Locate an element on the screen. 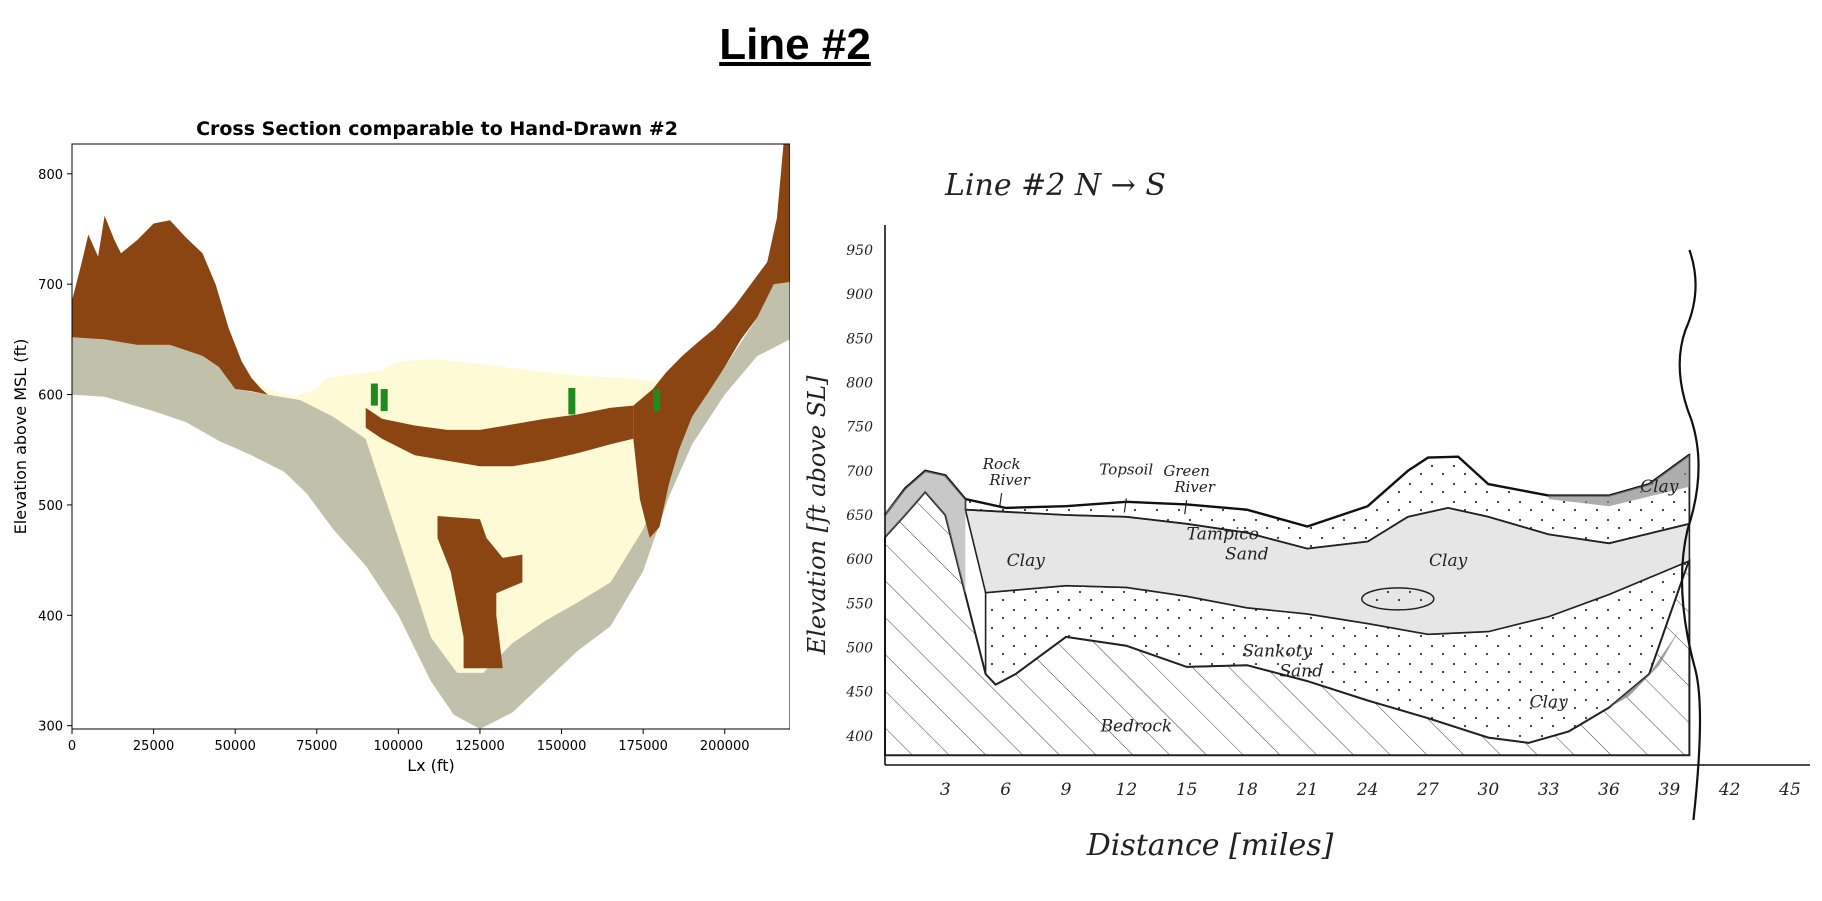 Image resolution: width=1822 pixels, height=901 pixels. sketch-y-tick-label: 750 is located at coordinates (859, 428).